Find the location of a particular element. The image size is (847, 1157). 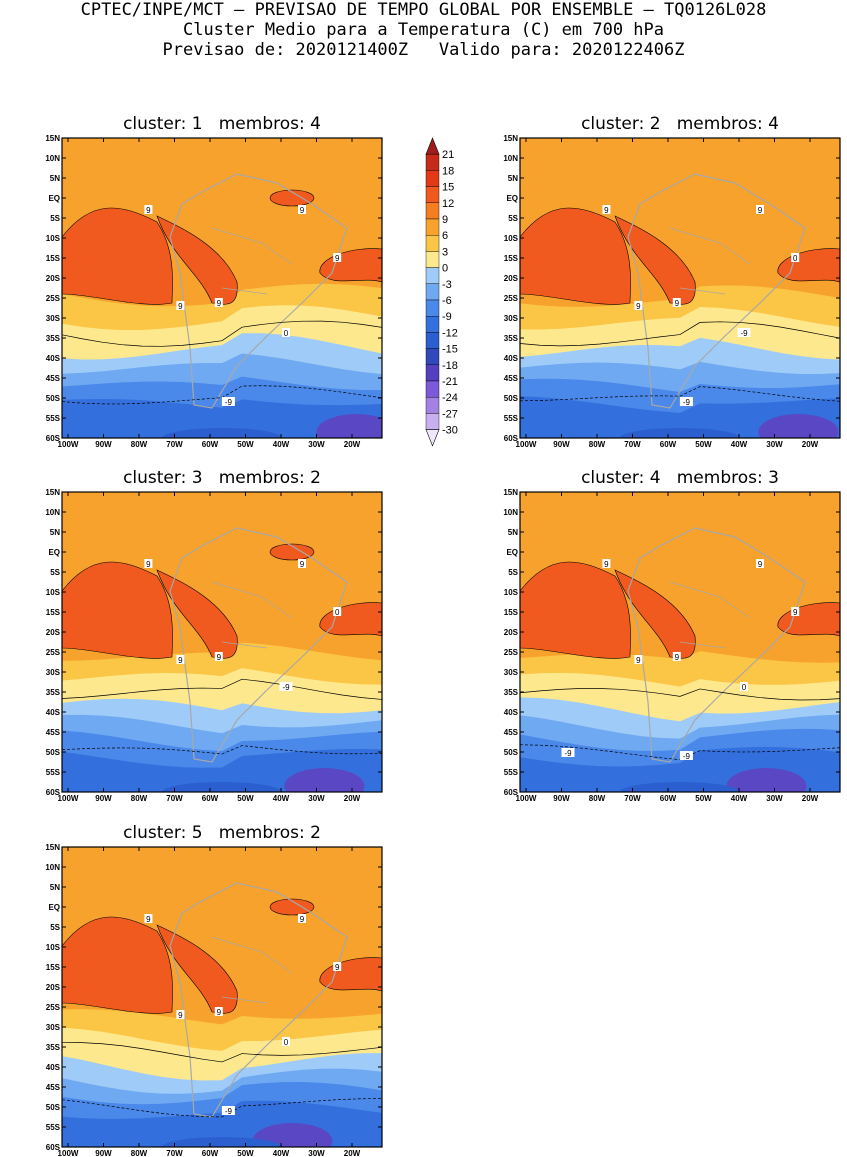

country-borders is located at coordinates (710, 261).